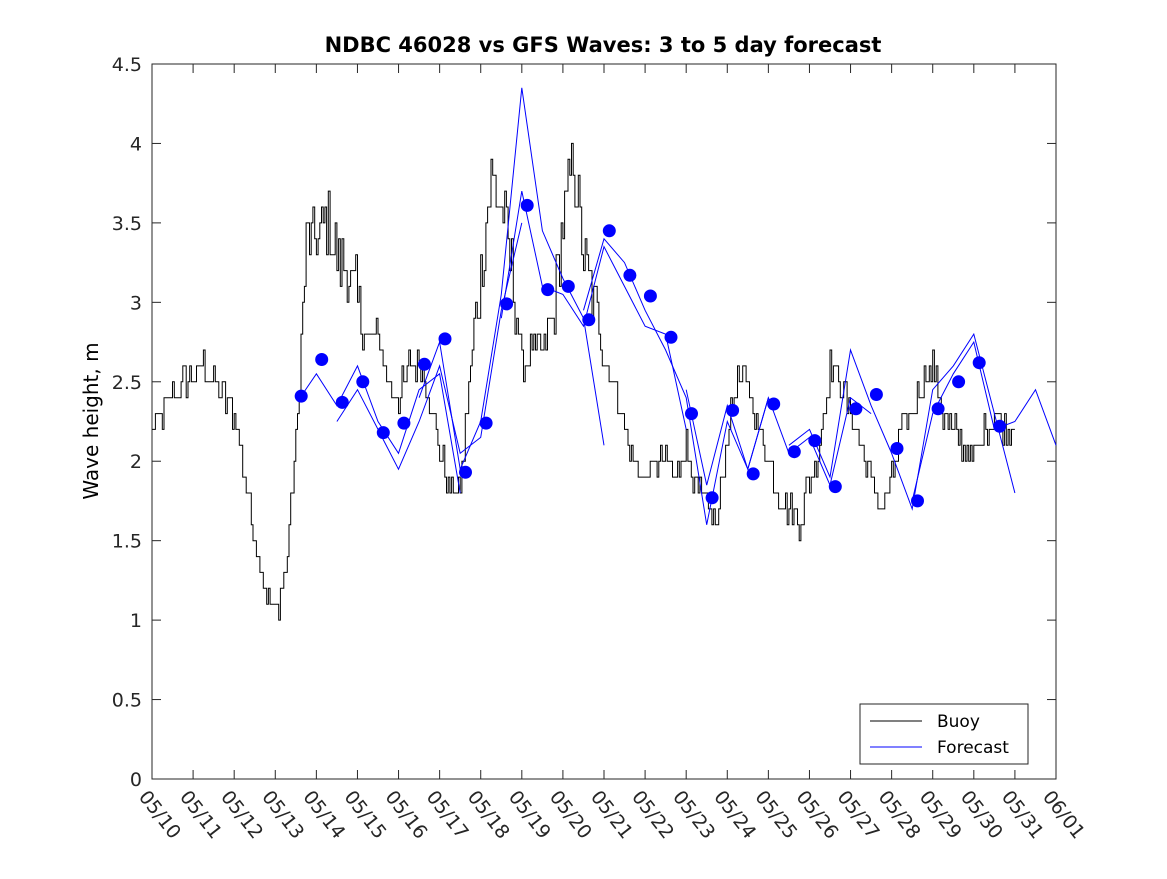  What do you see at coordinates (958, 722) in the screenshot?
I see `legend-label: Buoy` at bounding box center [958, 722].